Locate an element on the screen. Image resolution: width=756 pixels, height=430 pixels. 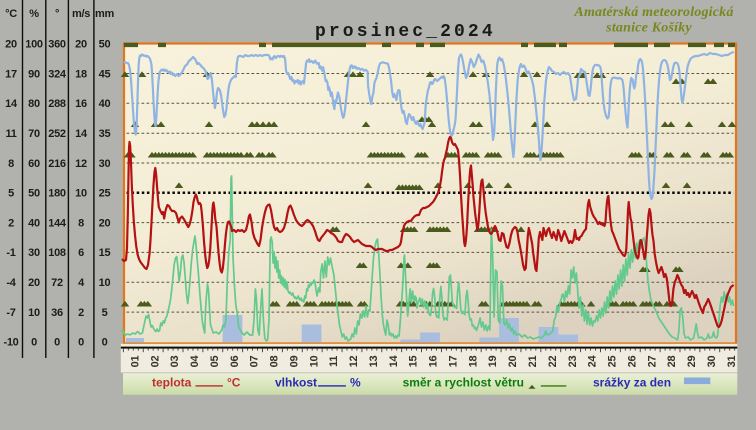
svg-text: -1 is located at coordinates (10, 253).